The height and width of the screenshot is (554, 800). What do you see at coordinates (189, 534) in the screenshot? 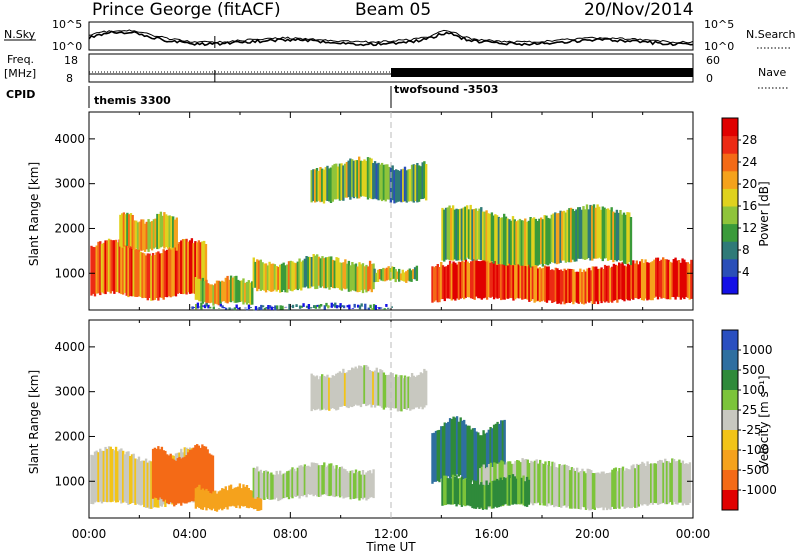
I see `time-tick-label: 04:00` at bounding box center [189, 534].